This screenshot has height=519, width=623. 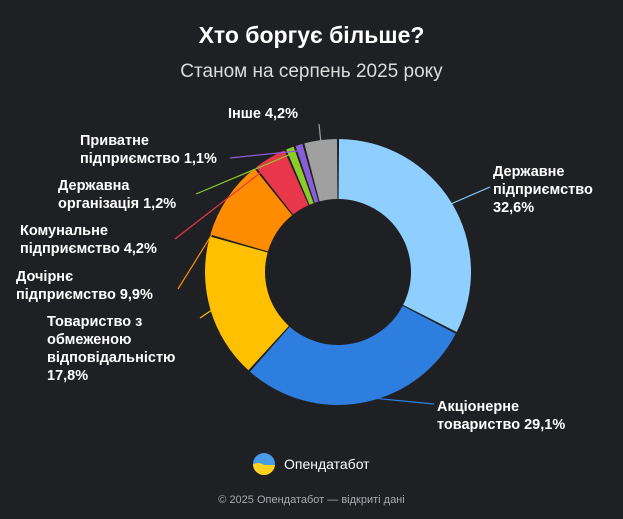 I want to click on brand: Опендатабот, so click(x=311, y=464).